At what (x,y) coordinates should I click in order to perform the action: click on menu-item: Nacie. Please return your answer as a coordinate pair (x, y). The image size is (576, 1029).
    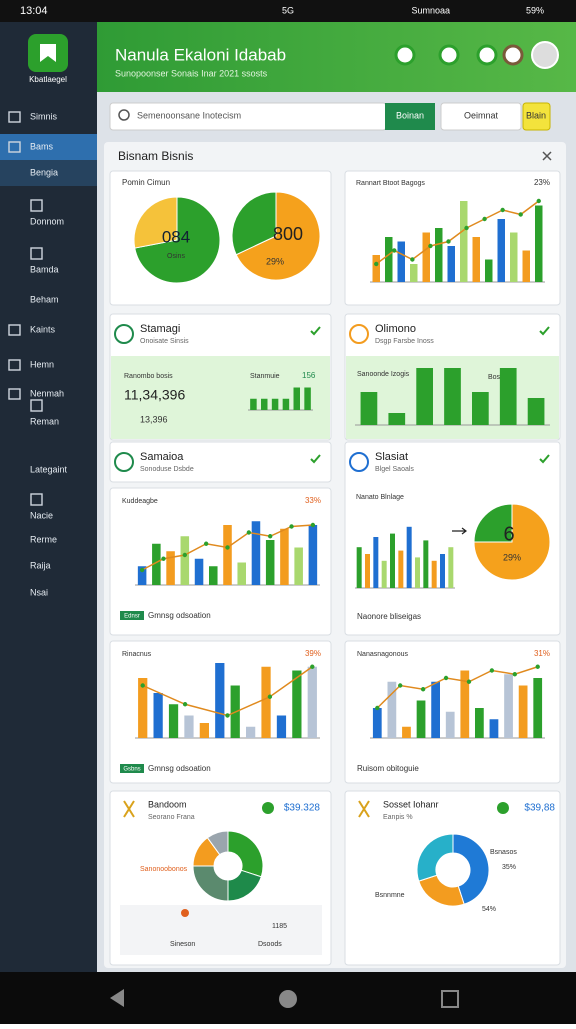
    Looking at the image, I should click on (41, 515).